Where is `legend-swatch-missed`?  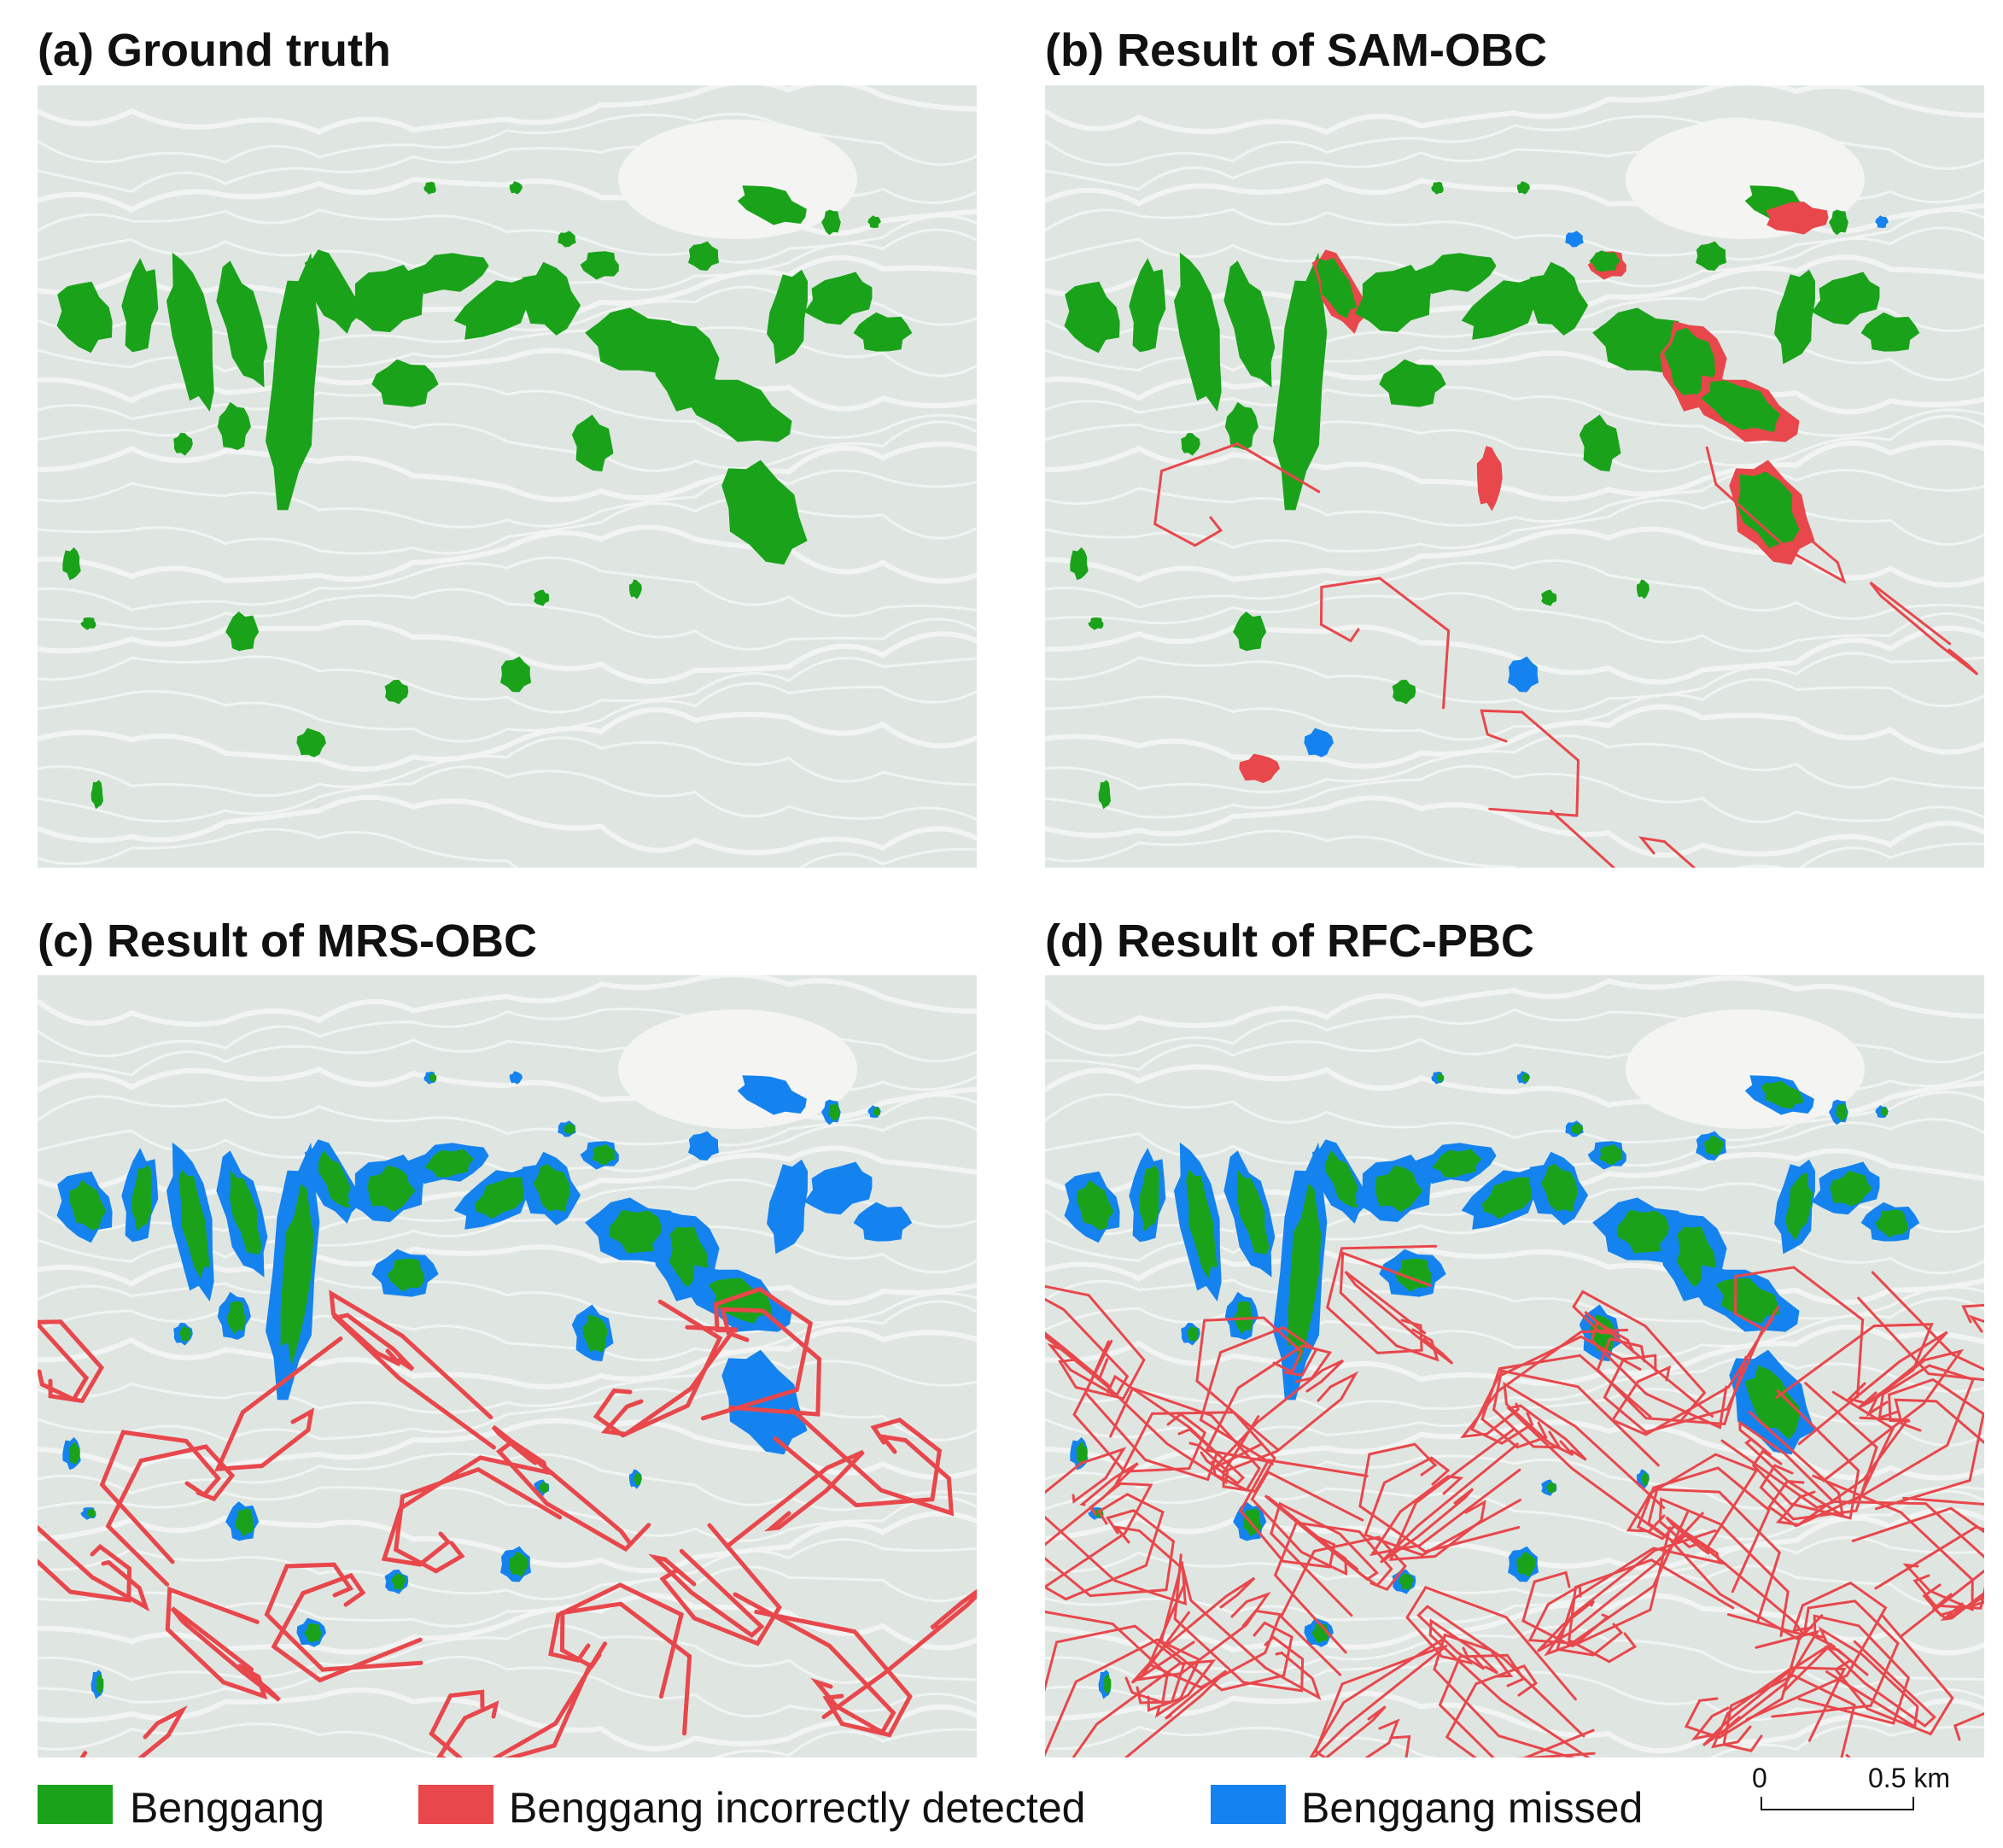
legend-swatch-missed is located at coordinates (1248, 1804).